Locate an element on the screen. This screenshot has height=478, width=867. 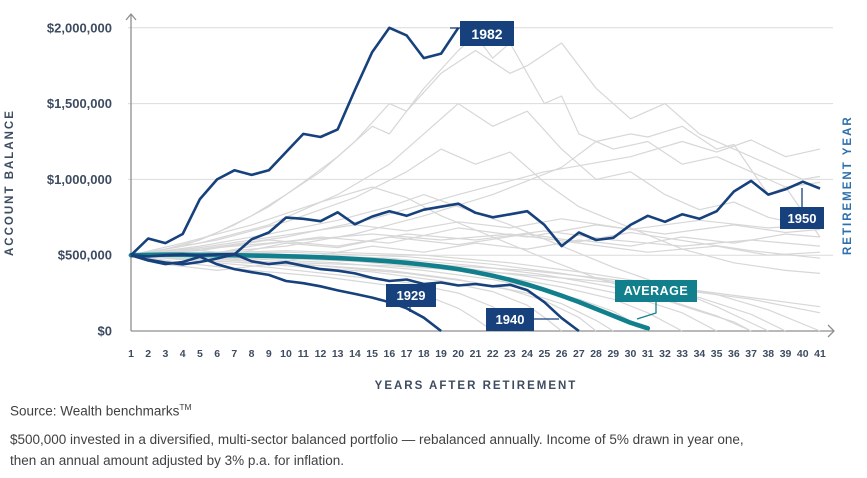
x-tick-label-35: 35 is located at coordinates (717, 354).